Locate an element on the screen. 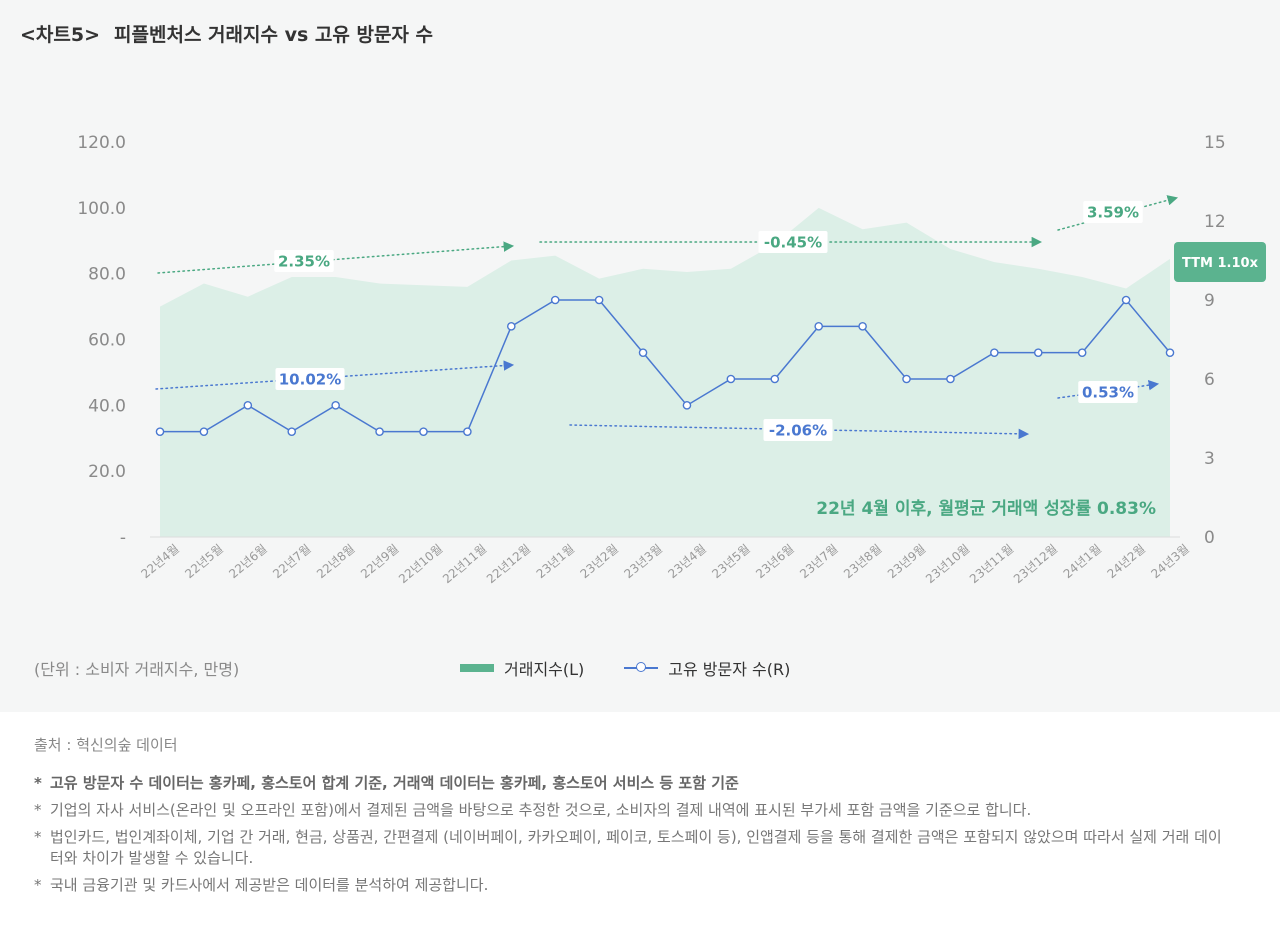  left-axis-tick-label: 20.0 is located at coordinates (107, 472).